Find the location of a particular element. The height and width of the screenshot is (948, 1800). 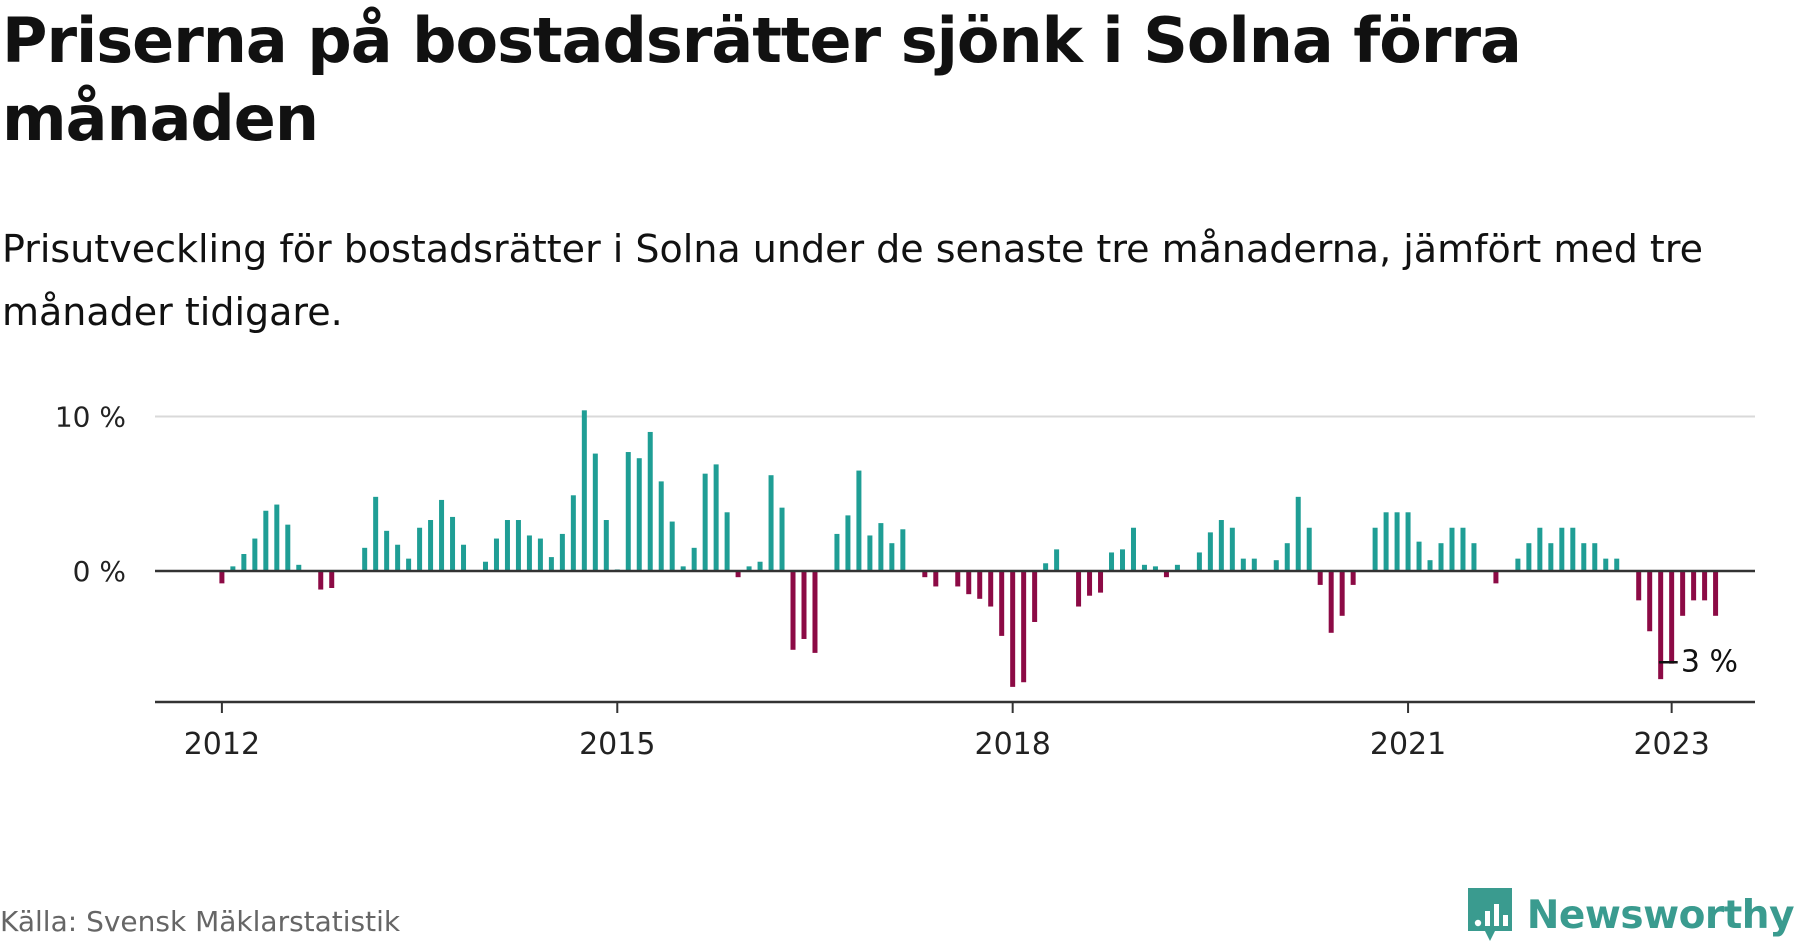

brand-logo: Newsworthy is located at coordinates (1630, 915).